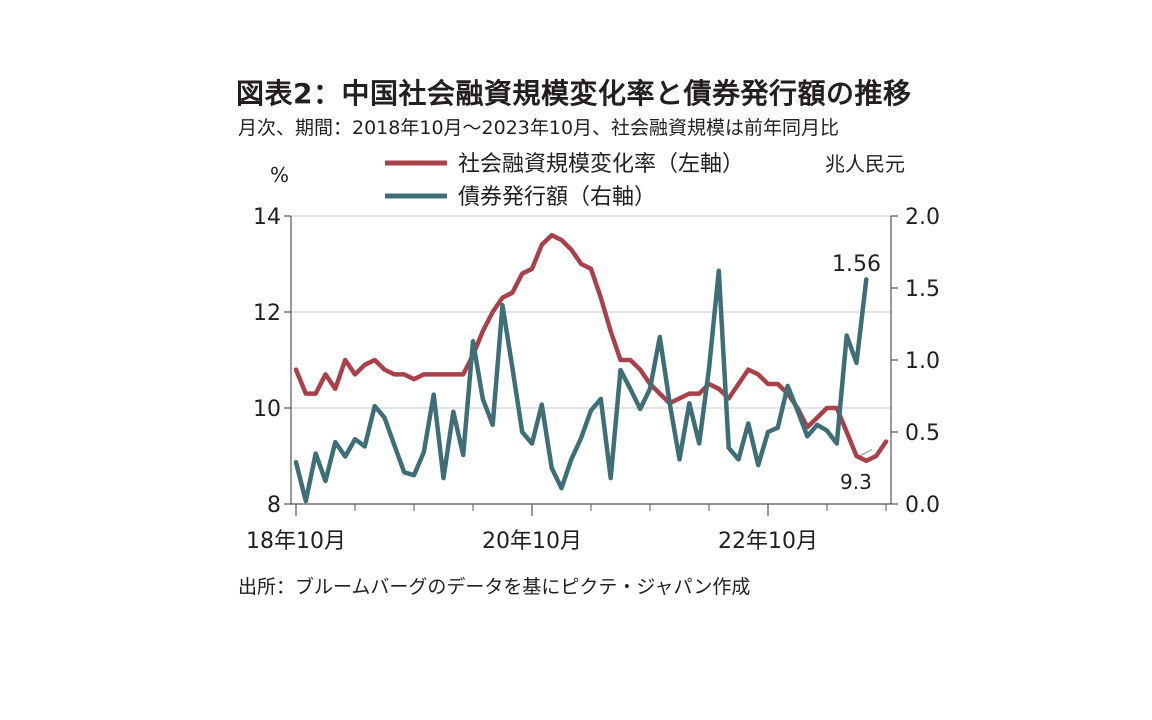 This screenshot has height=720, width=1152. I want to click on end-label-leader, so click(866, 453).